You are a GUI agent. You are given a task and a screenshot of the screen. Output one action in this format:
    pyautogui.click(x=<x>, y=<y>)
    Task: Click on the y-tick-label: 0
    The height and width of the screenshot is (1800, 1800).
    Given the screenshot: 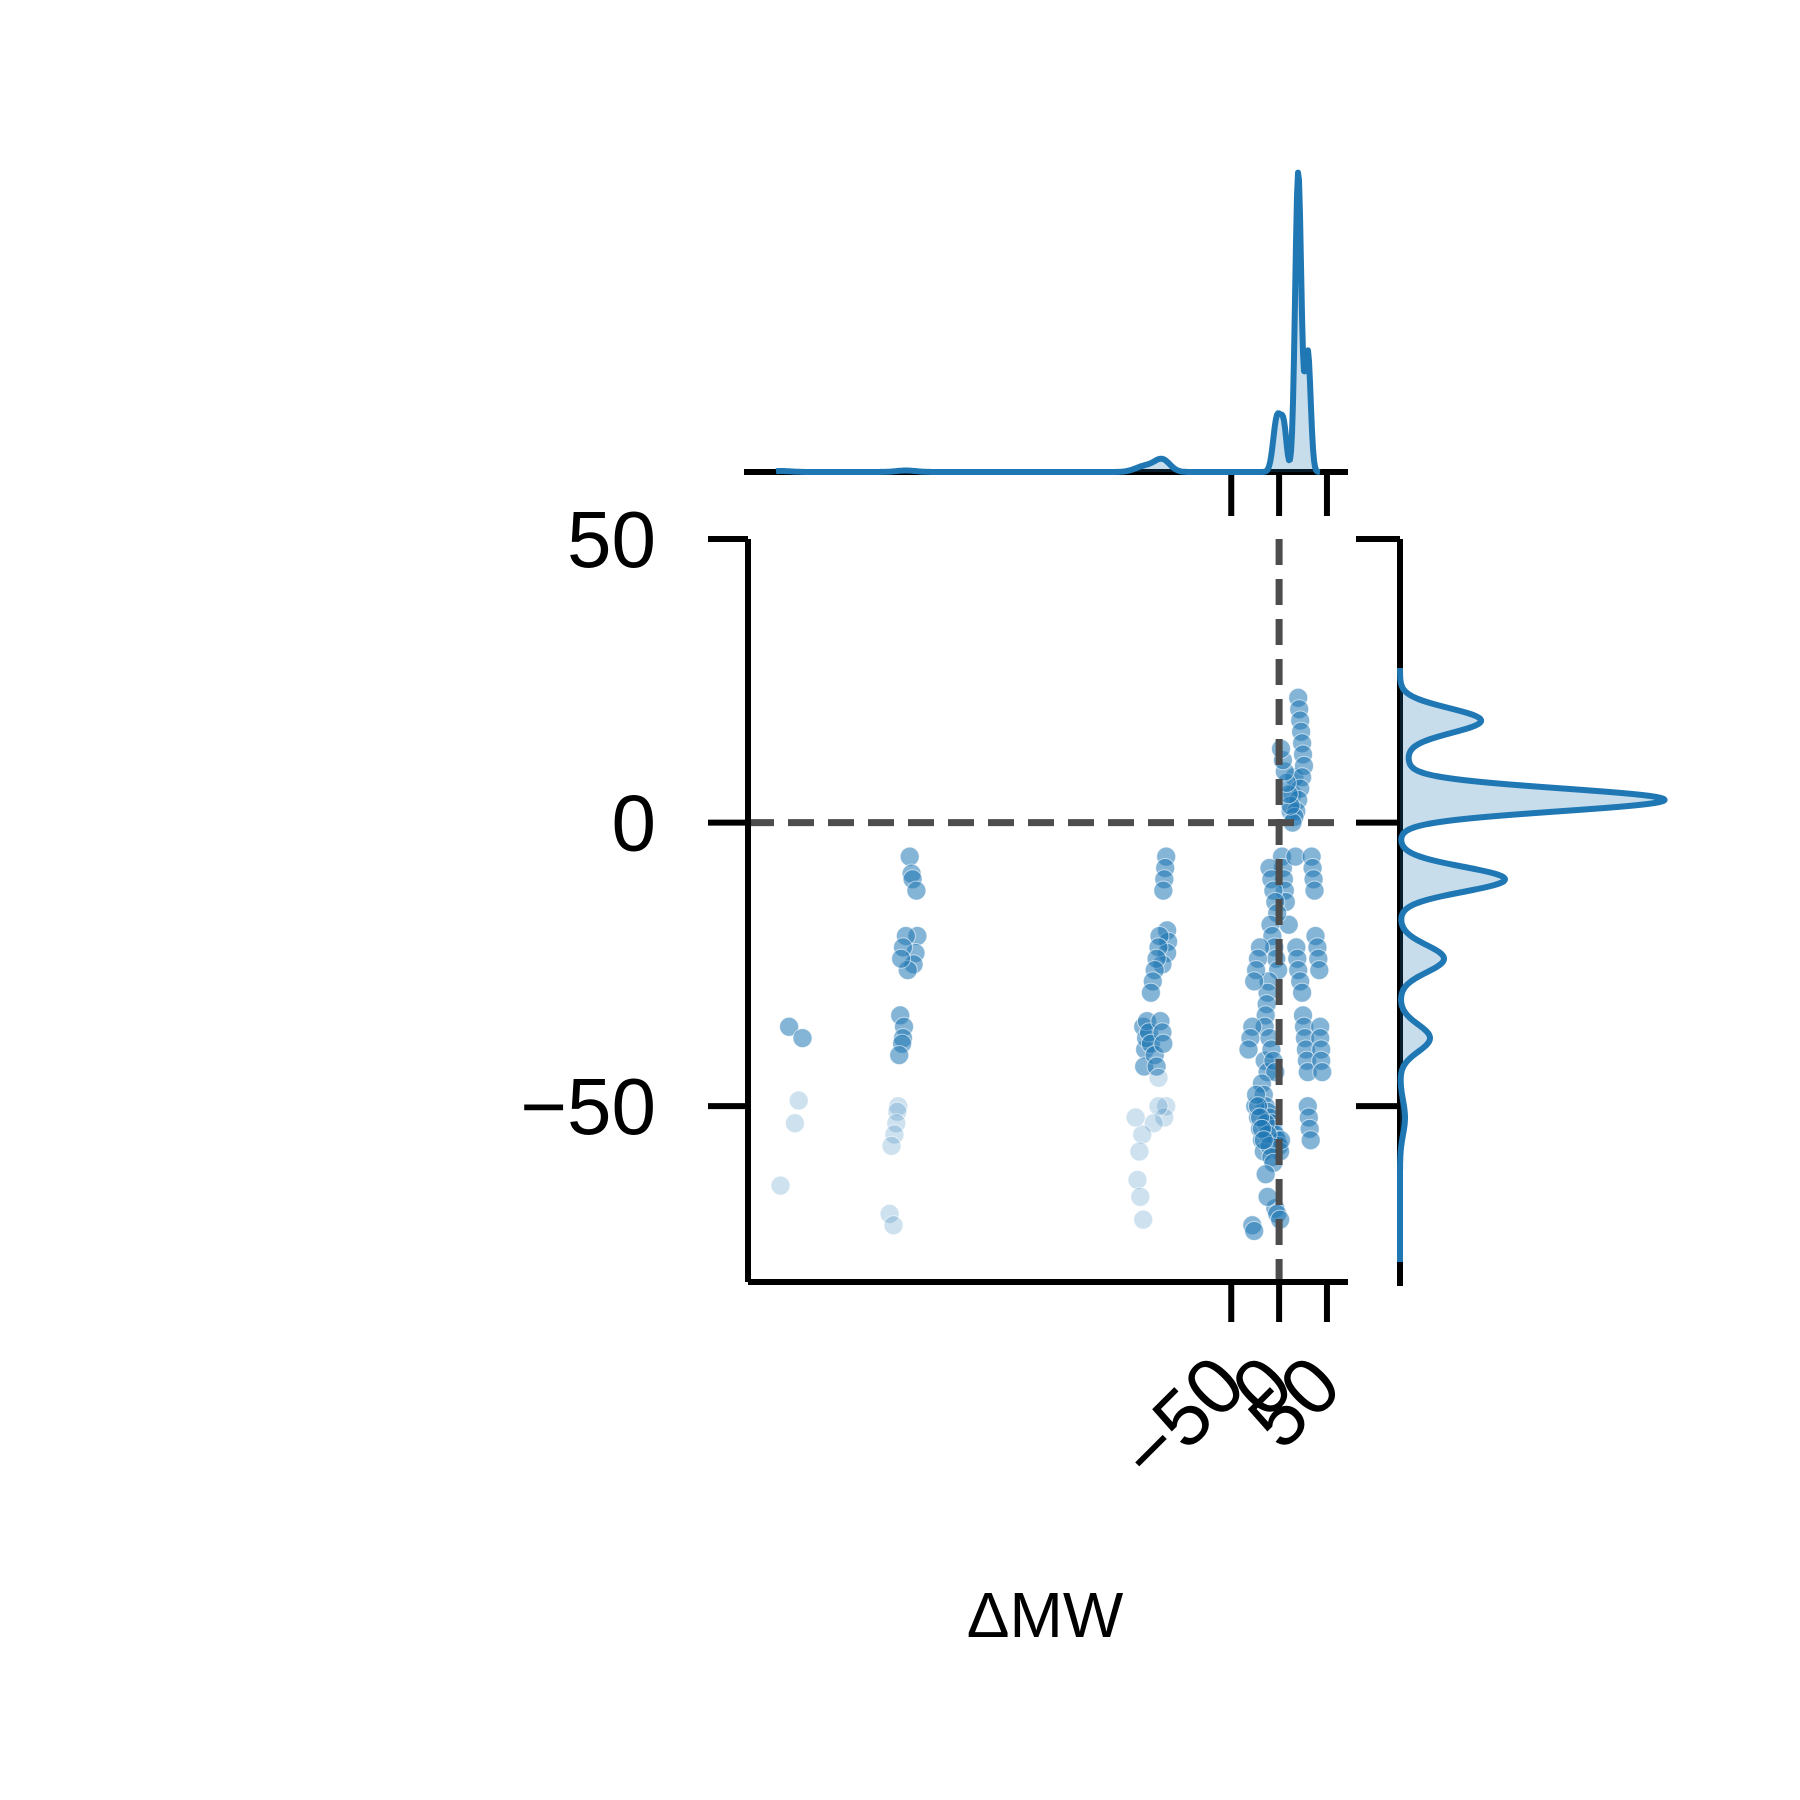 What is the action you would take?
    pyautogui.click(x=634, y=823)
    